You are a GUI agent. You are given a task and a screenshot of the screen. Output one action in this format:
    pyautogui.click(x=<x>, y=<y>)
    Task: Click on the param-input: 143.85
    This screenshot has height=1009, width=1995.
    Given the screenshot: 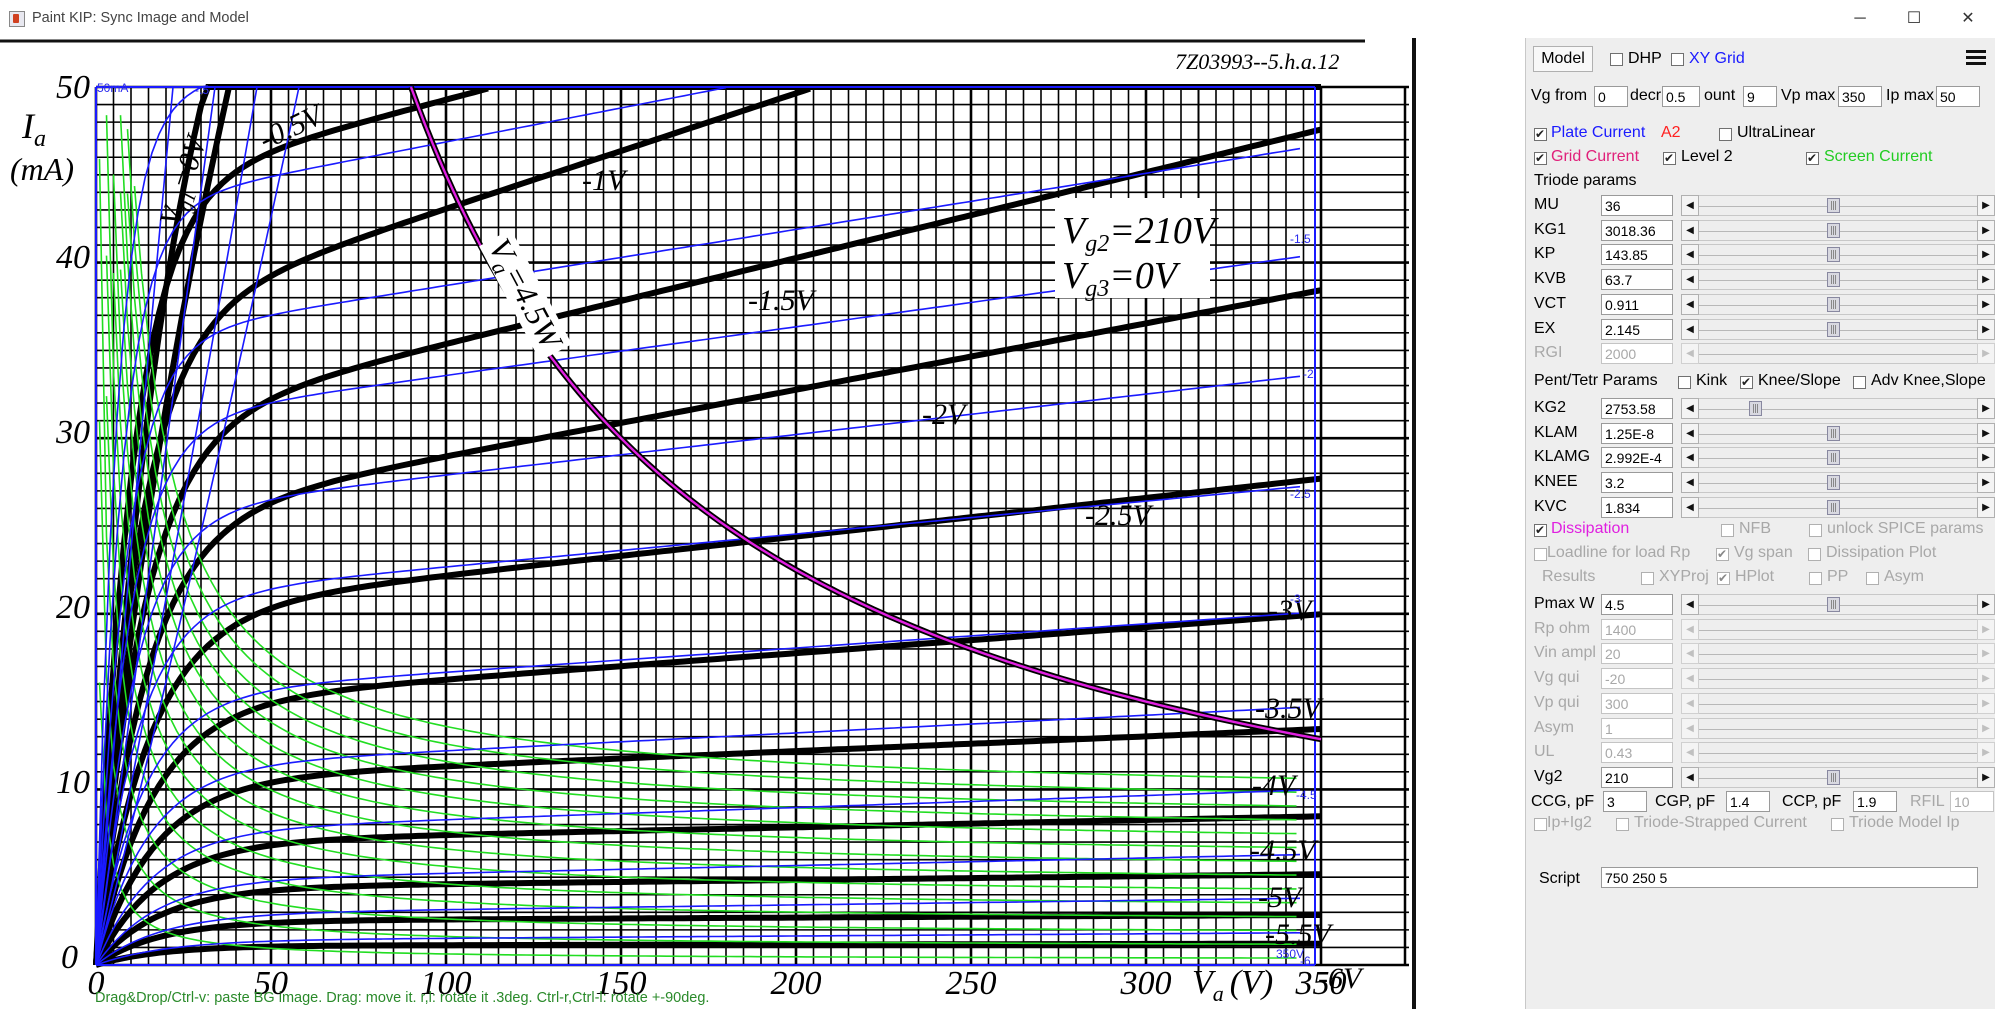 What is the action you would take?
    pyautogui.click(x=1637, y=255)
    